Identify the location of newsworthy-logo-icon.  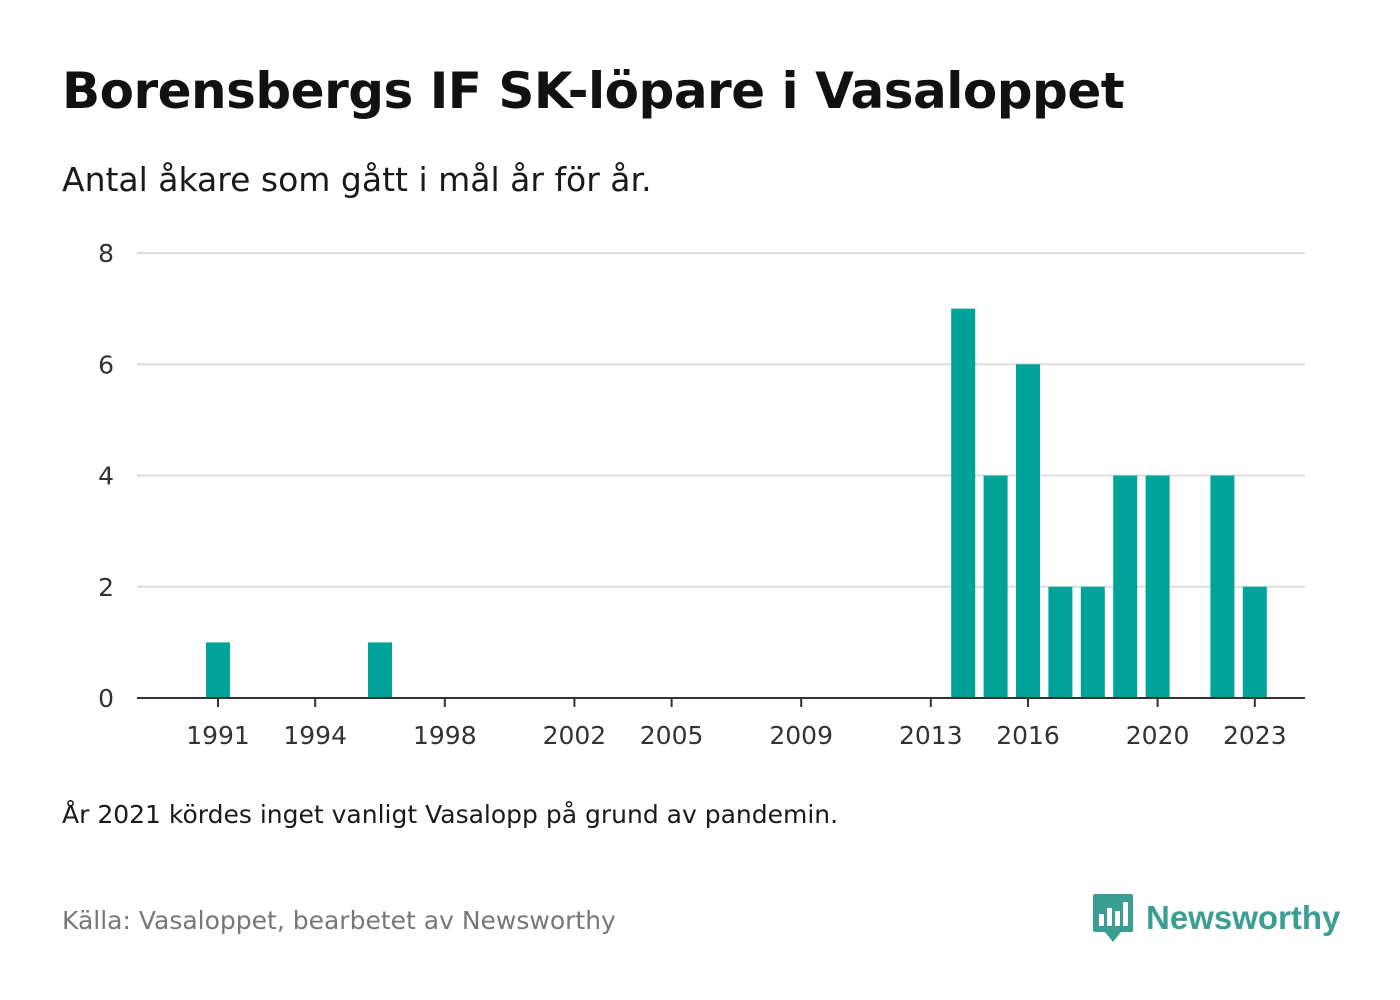
(1113, 918).